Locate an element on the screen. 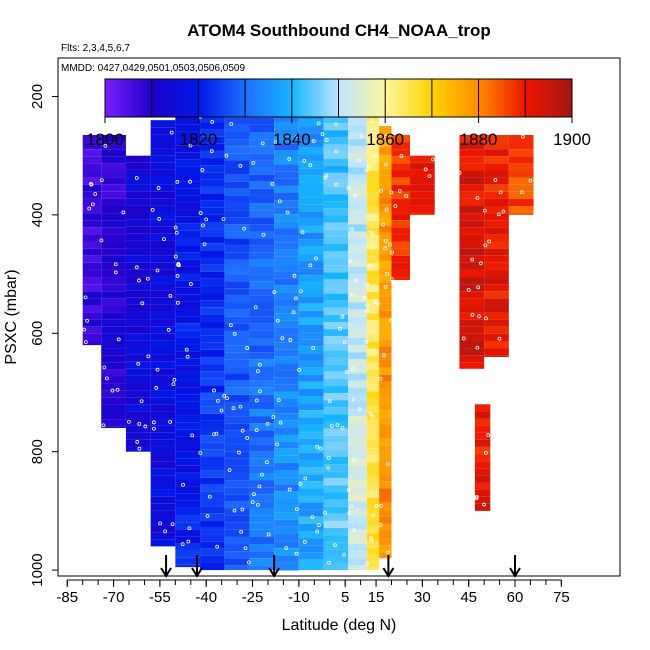 Image resolution: width=650 pixels, height=650 pixels. x-tick-label: 15 is located at coordinates (376, 597).